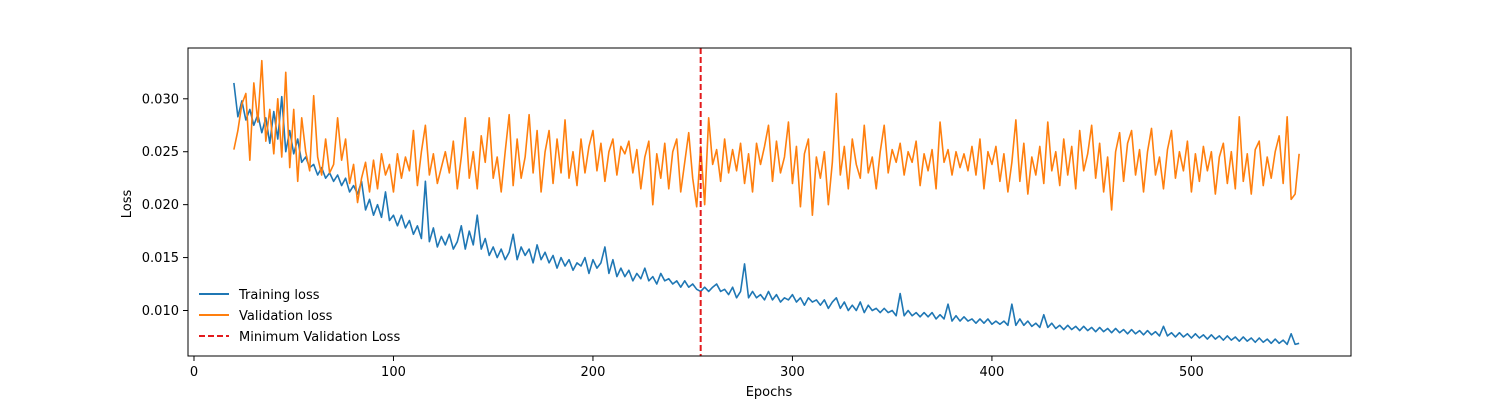  What do you see at coordinates (160, 205) in the screenshot?
I see `y-tick-label: 0.020` at bounding box center [160, 205].